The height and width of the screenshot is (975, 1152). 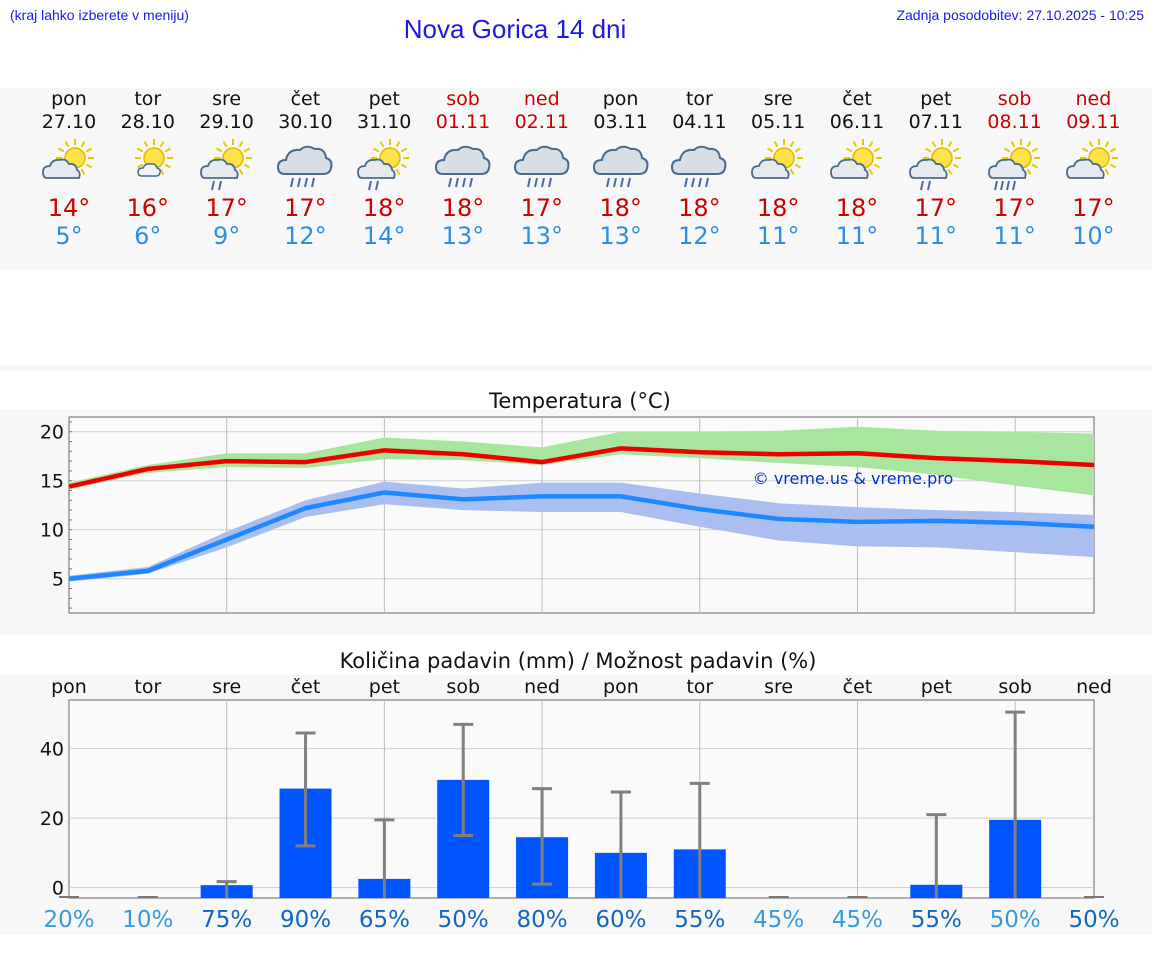 I want to click on day-column: ned 09.11 17° 10°, so click(x=1093, y=169).